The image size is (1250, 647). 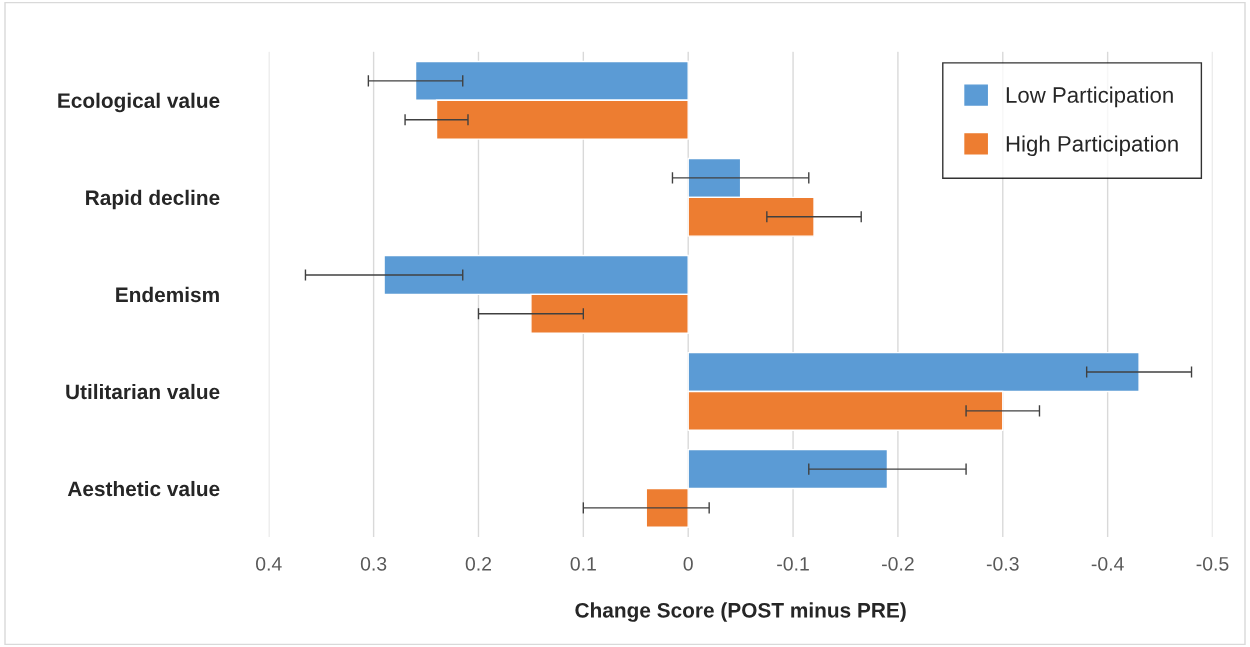 I want to click on x-tick-label: -0.2, so click(x=898, y=563).